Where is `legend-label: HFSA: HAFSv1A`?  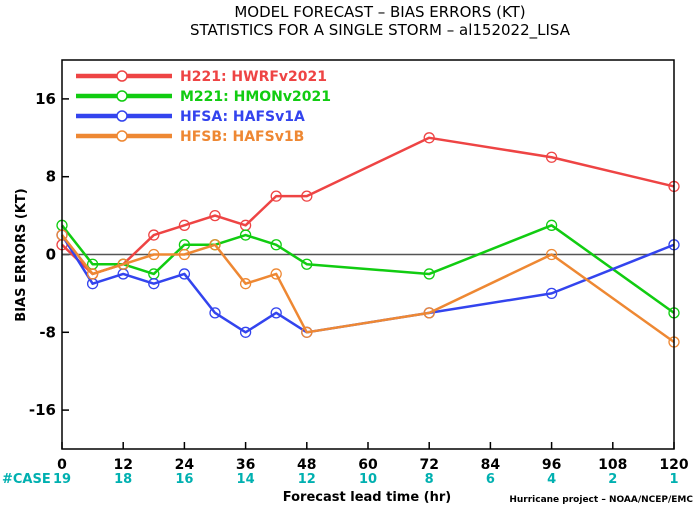 legend-label: HFSA: HAFSv1A is located at coordinates (242, 117).